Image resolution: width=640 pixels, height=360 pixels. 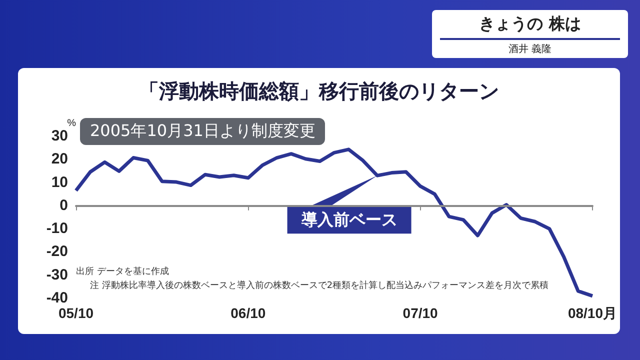 What do you see at coordinates (122, 272) in the screenshot?
I see `annotation: 出所 データを基に作成` at bounding box center [122, 272].